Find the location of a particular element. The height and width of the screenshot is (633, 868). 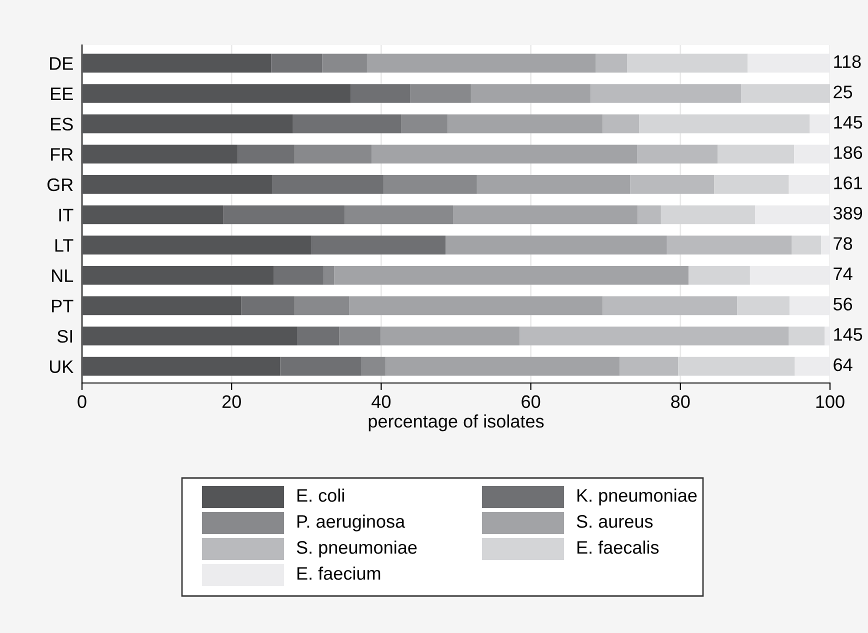

legend-label: S. aureus is located at coordinates (614, 521).